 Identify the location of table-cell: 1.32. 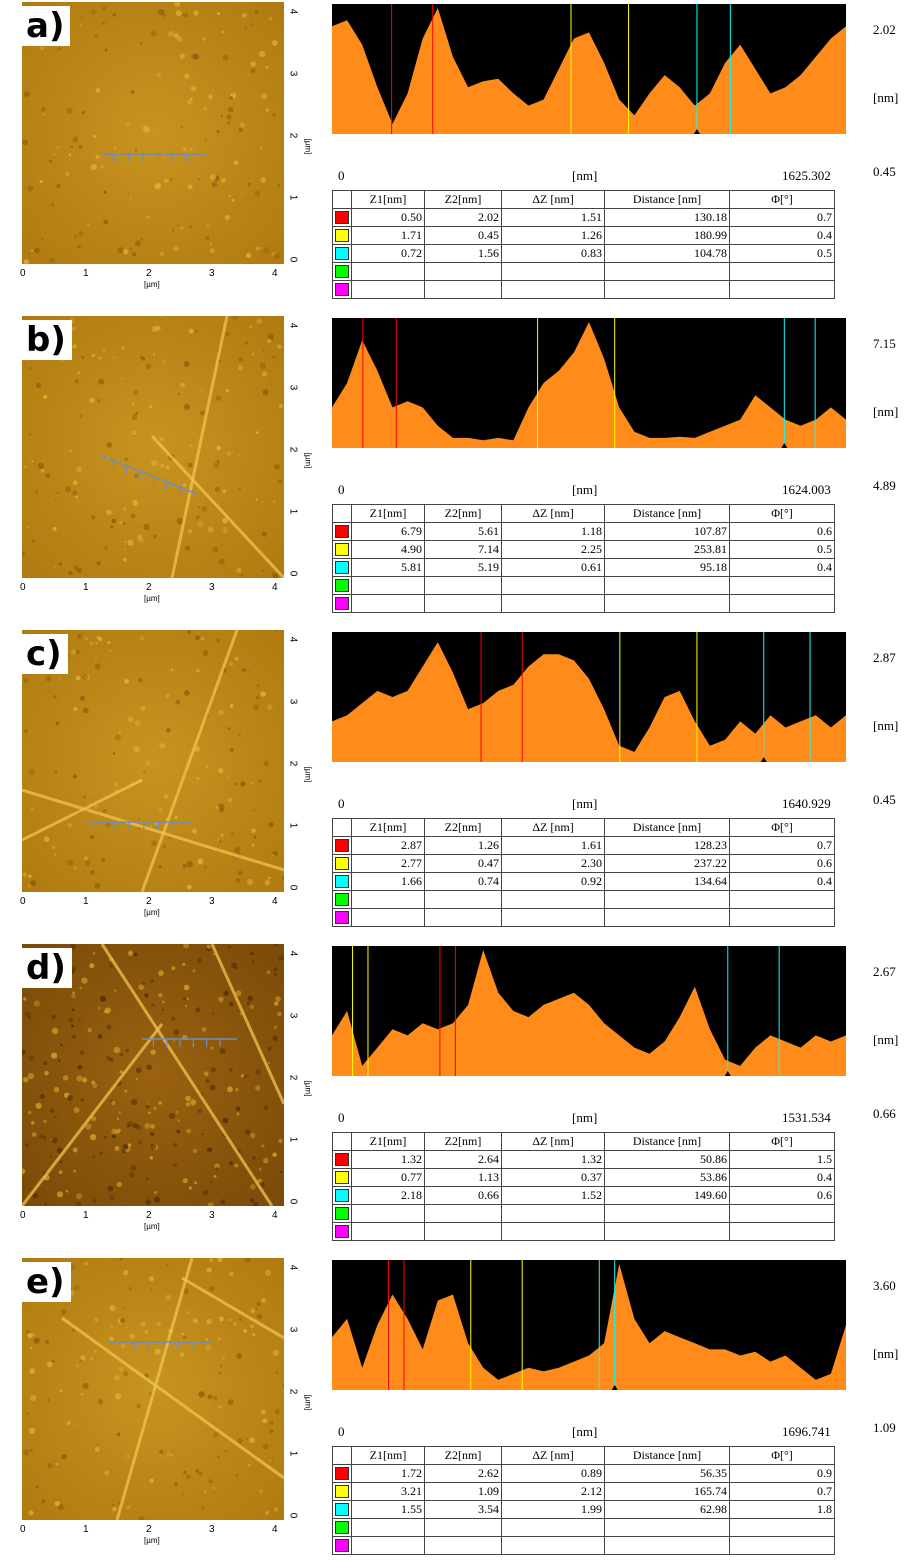
(388, 1159).